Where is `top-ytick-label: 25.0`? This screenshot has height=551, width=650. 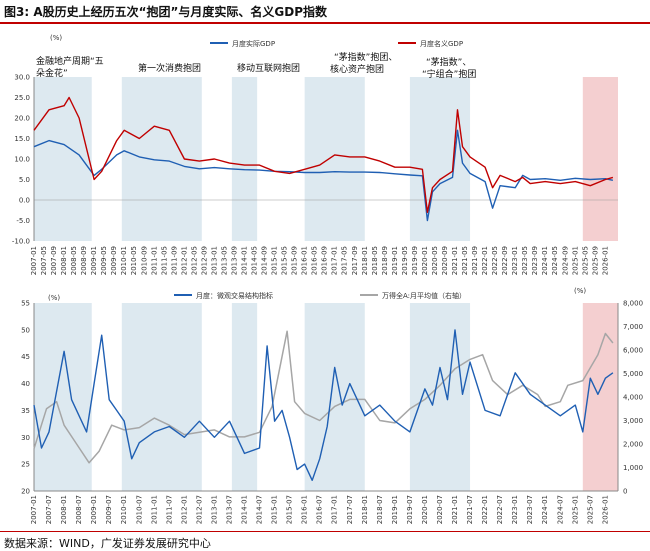 top-ytick-label: 25.0 is located at coordinates (22, 98).